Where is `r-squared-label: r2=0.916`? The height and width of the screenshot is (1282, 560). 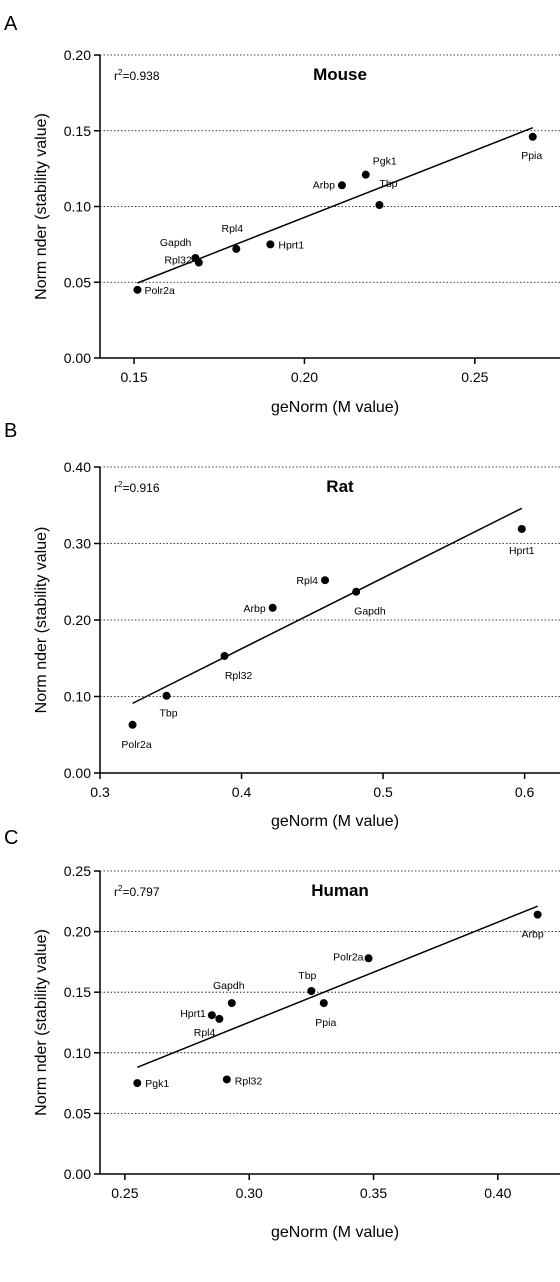
r-squared-label: r2=0.916 is located at coordinates (137, 487).